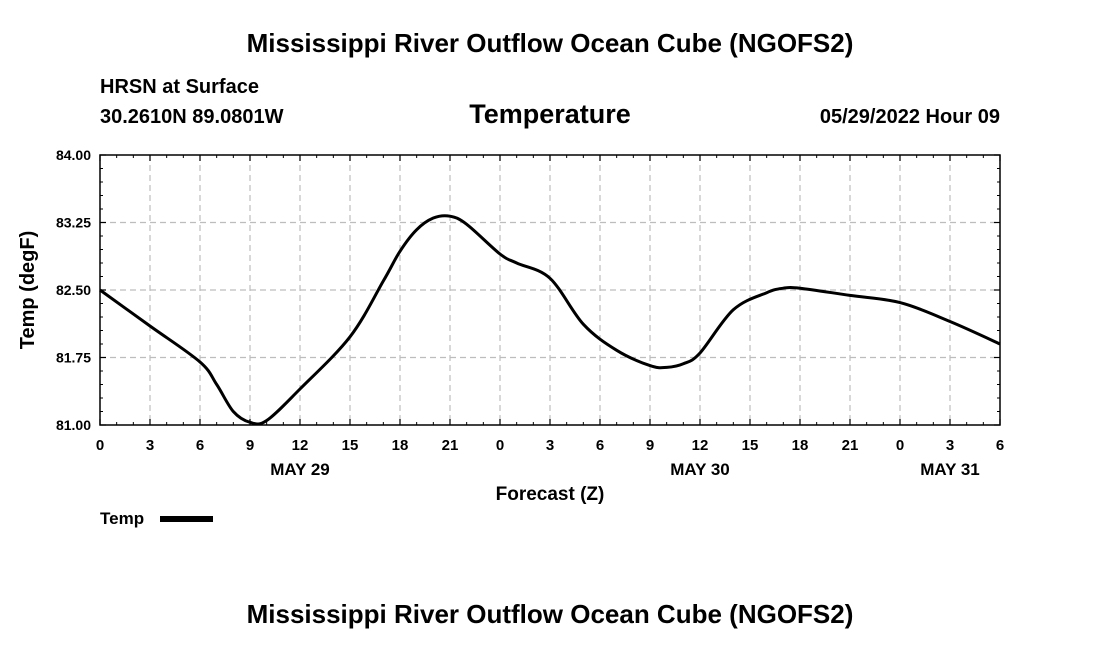 Image resolution: width=1100 pixels, height=650 pixels. What do you see at coordinates (73, 290) in the screenshot?
I see `y-tick-label: 82.50` at bounding box center [73, 290].